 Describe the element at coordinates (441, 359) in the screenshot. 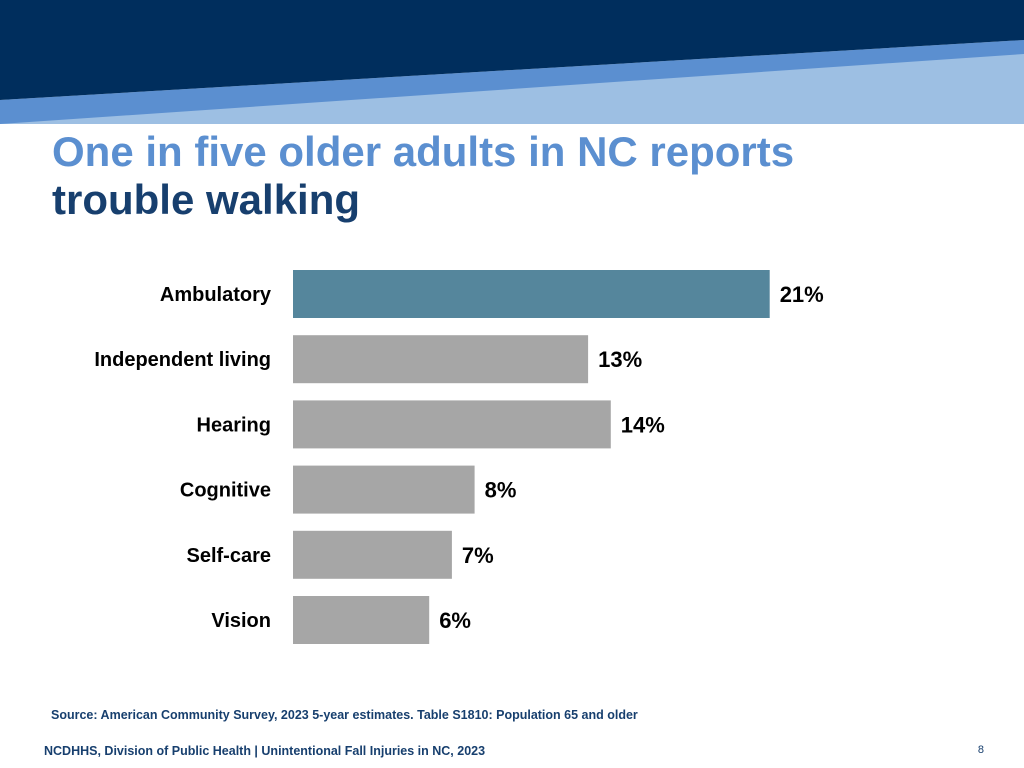

I see `bar-independent-living` at that location.